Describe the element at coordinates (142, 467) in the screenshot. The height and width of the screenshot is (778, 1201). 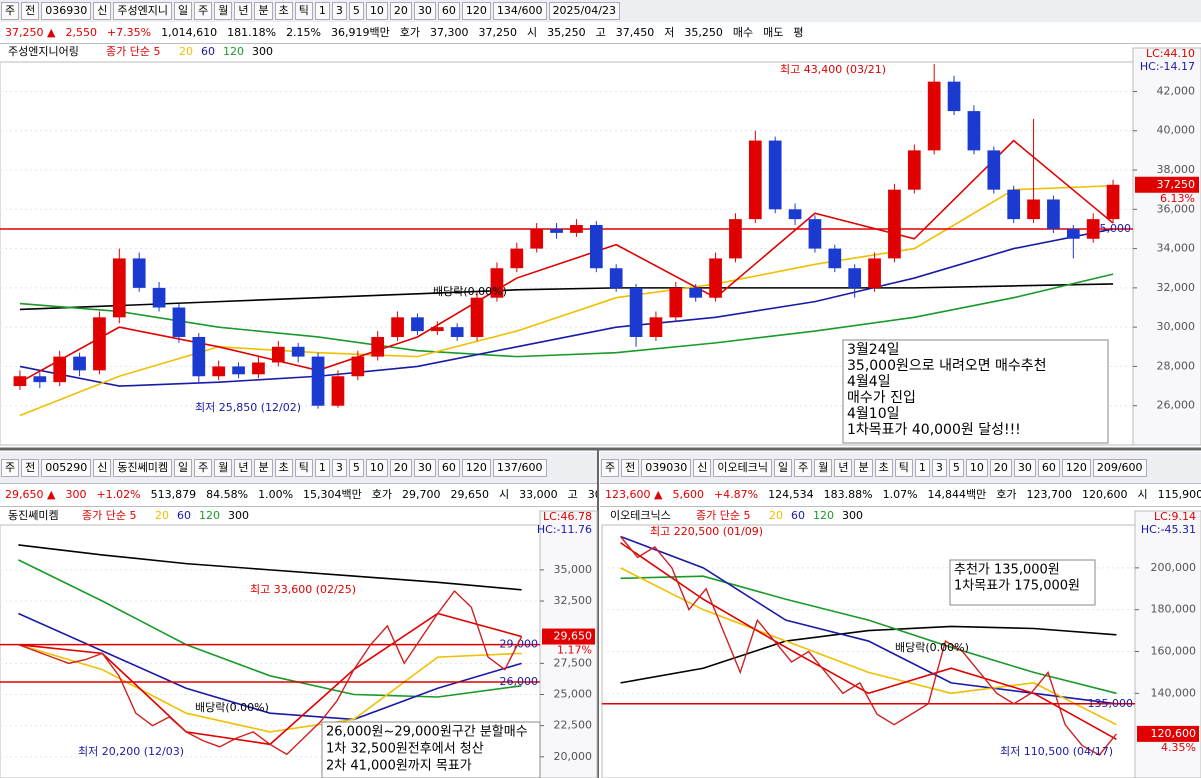
I see `toolbar-button: 동진쎄미켐` at that location.